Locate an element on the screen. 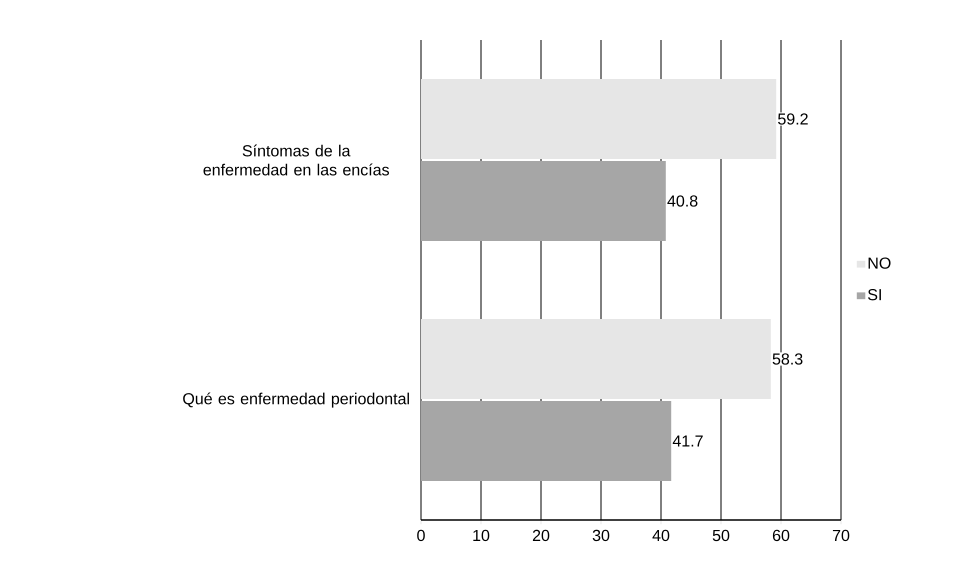 The width and height of the screenshot is (967, 578). data-label: 59.2 is located at coordinates (793, 119).